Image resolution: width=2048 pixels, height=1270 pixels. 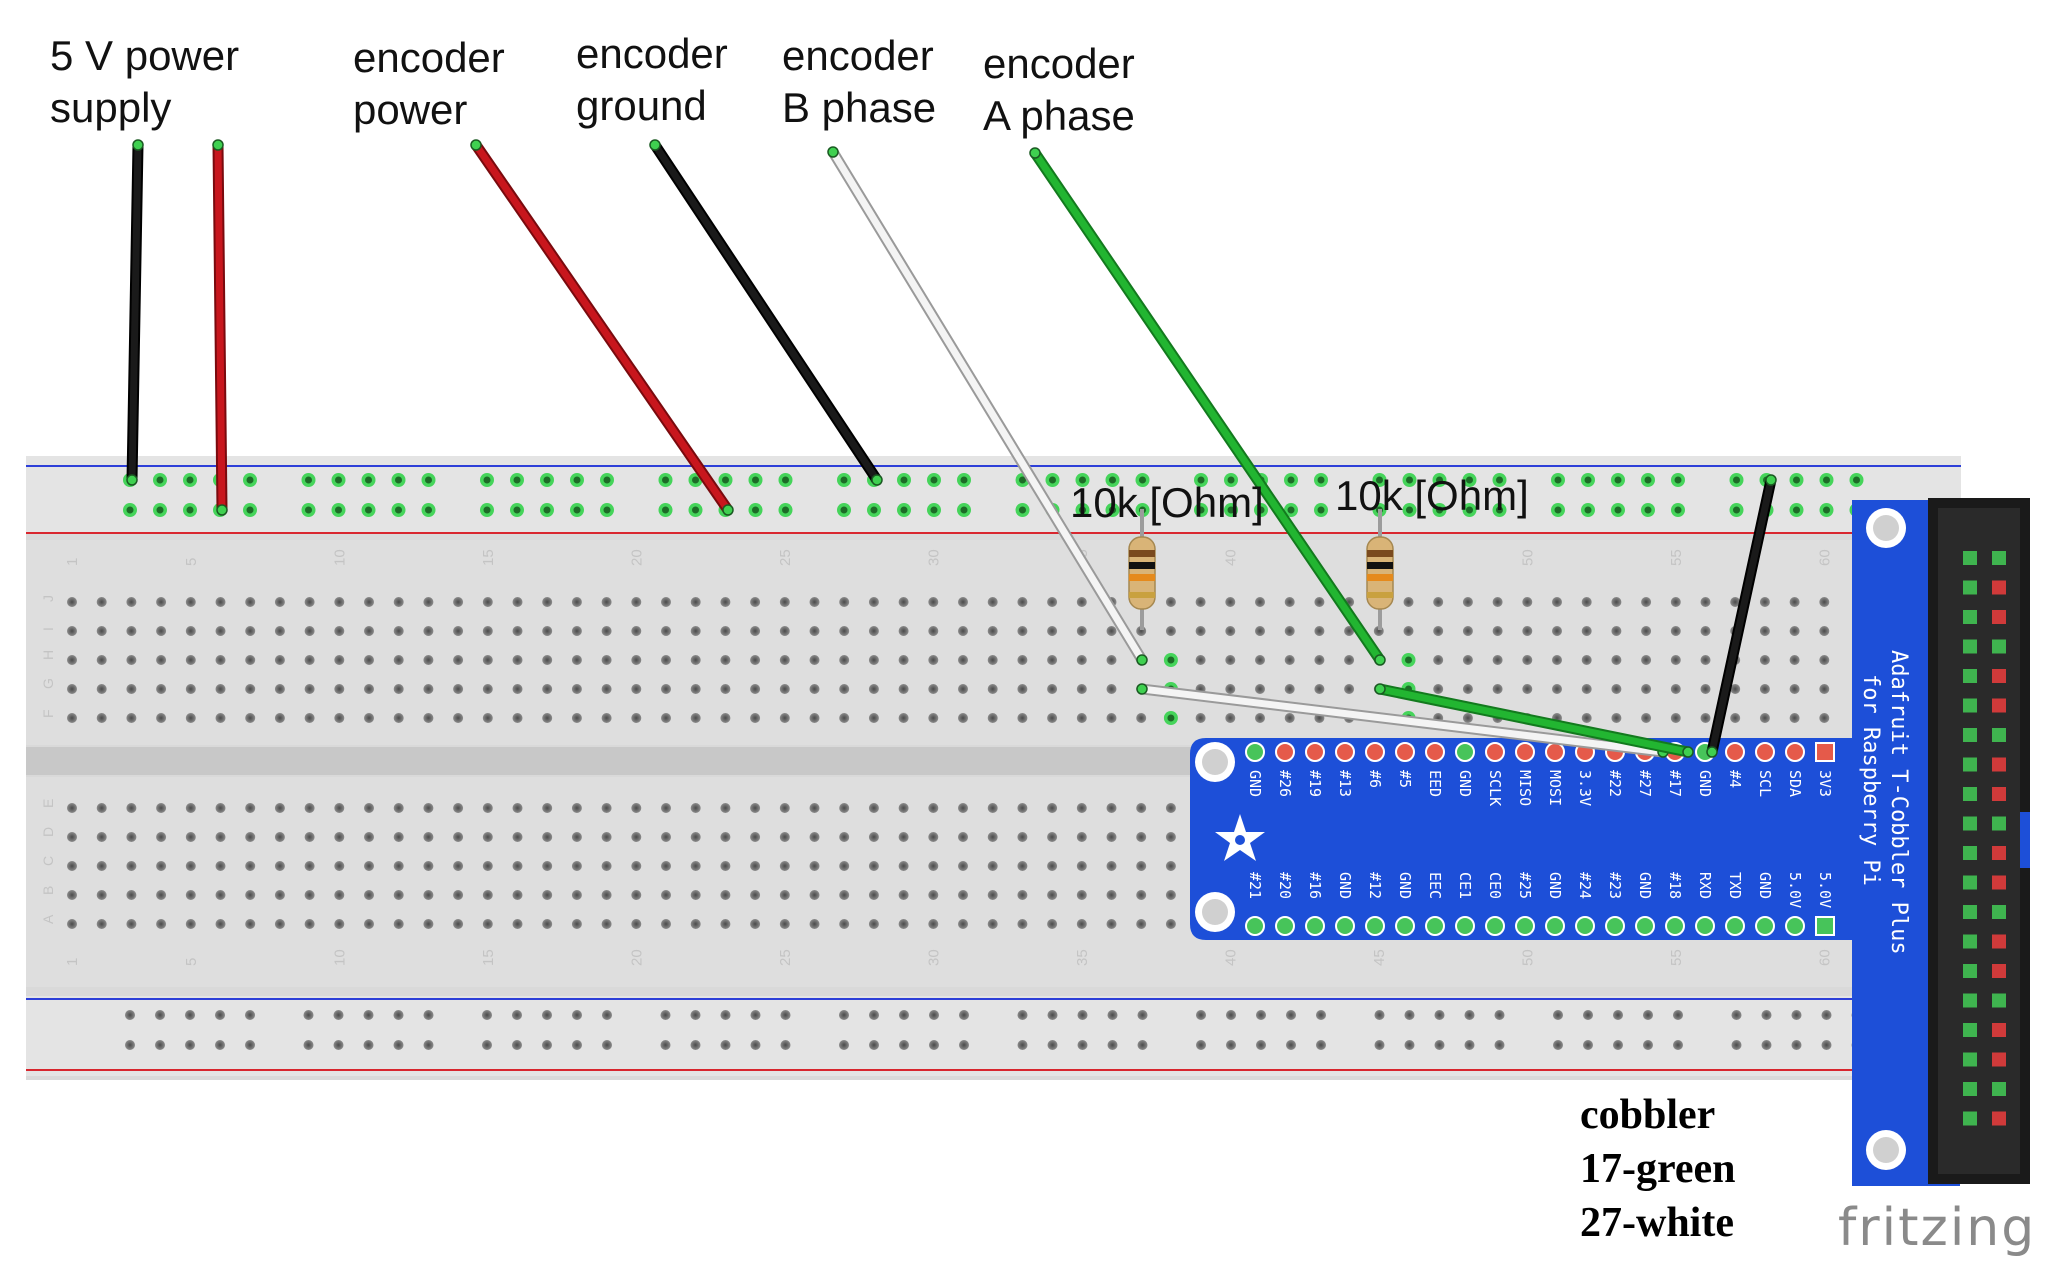 I want to click on pin-label: #22, so click(x=1615, y=783).